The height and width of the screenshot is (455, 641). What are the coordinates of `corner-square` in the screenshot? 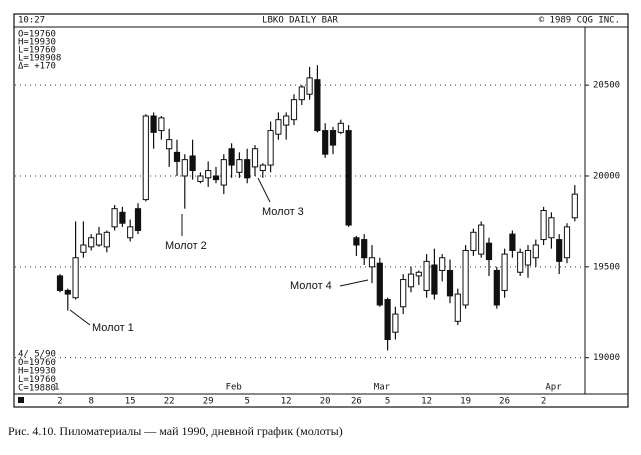 It's located at (21, 400).